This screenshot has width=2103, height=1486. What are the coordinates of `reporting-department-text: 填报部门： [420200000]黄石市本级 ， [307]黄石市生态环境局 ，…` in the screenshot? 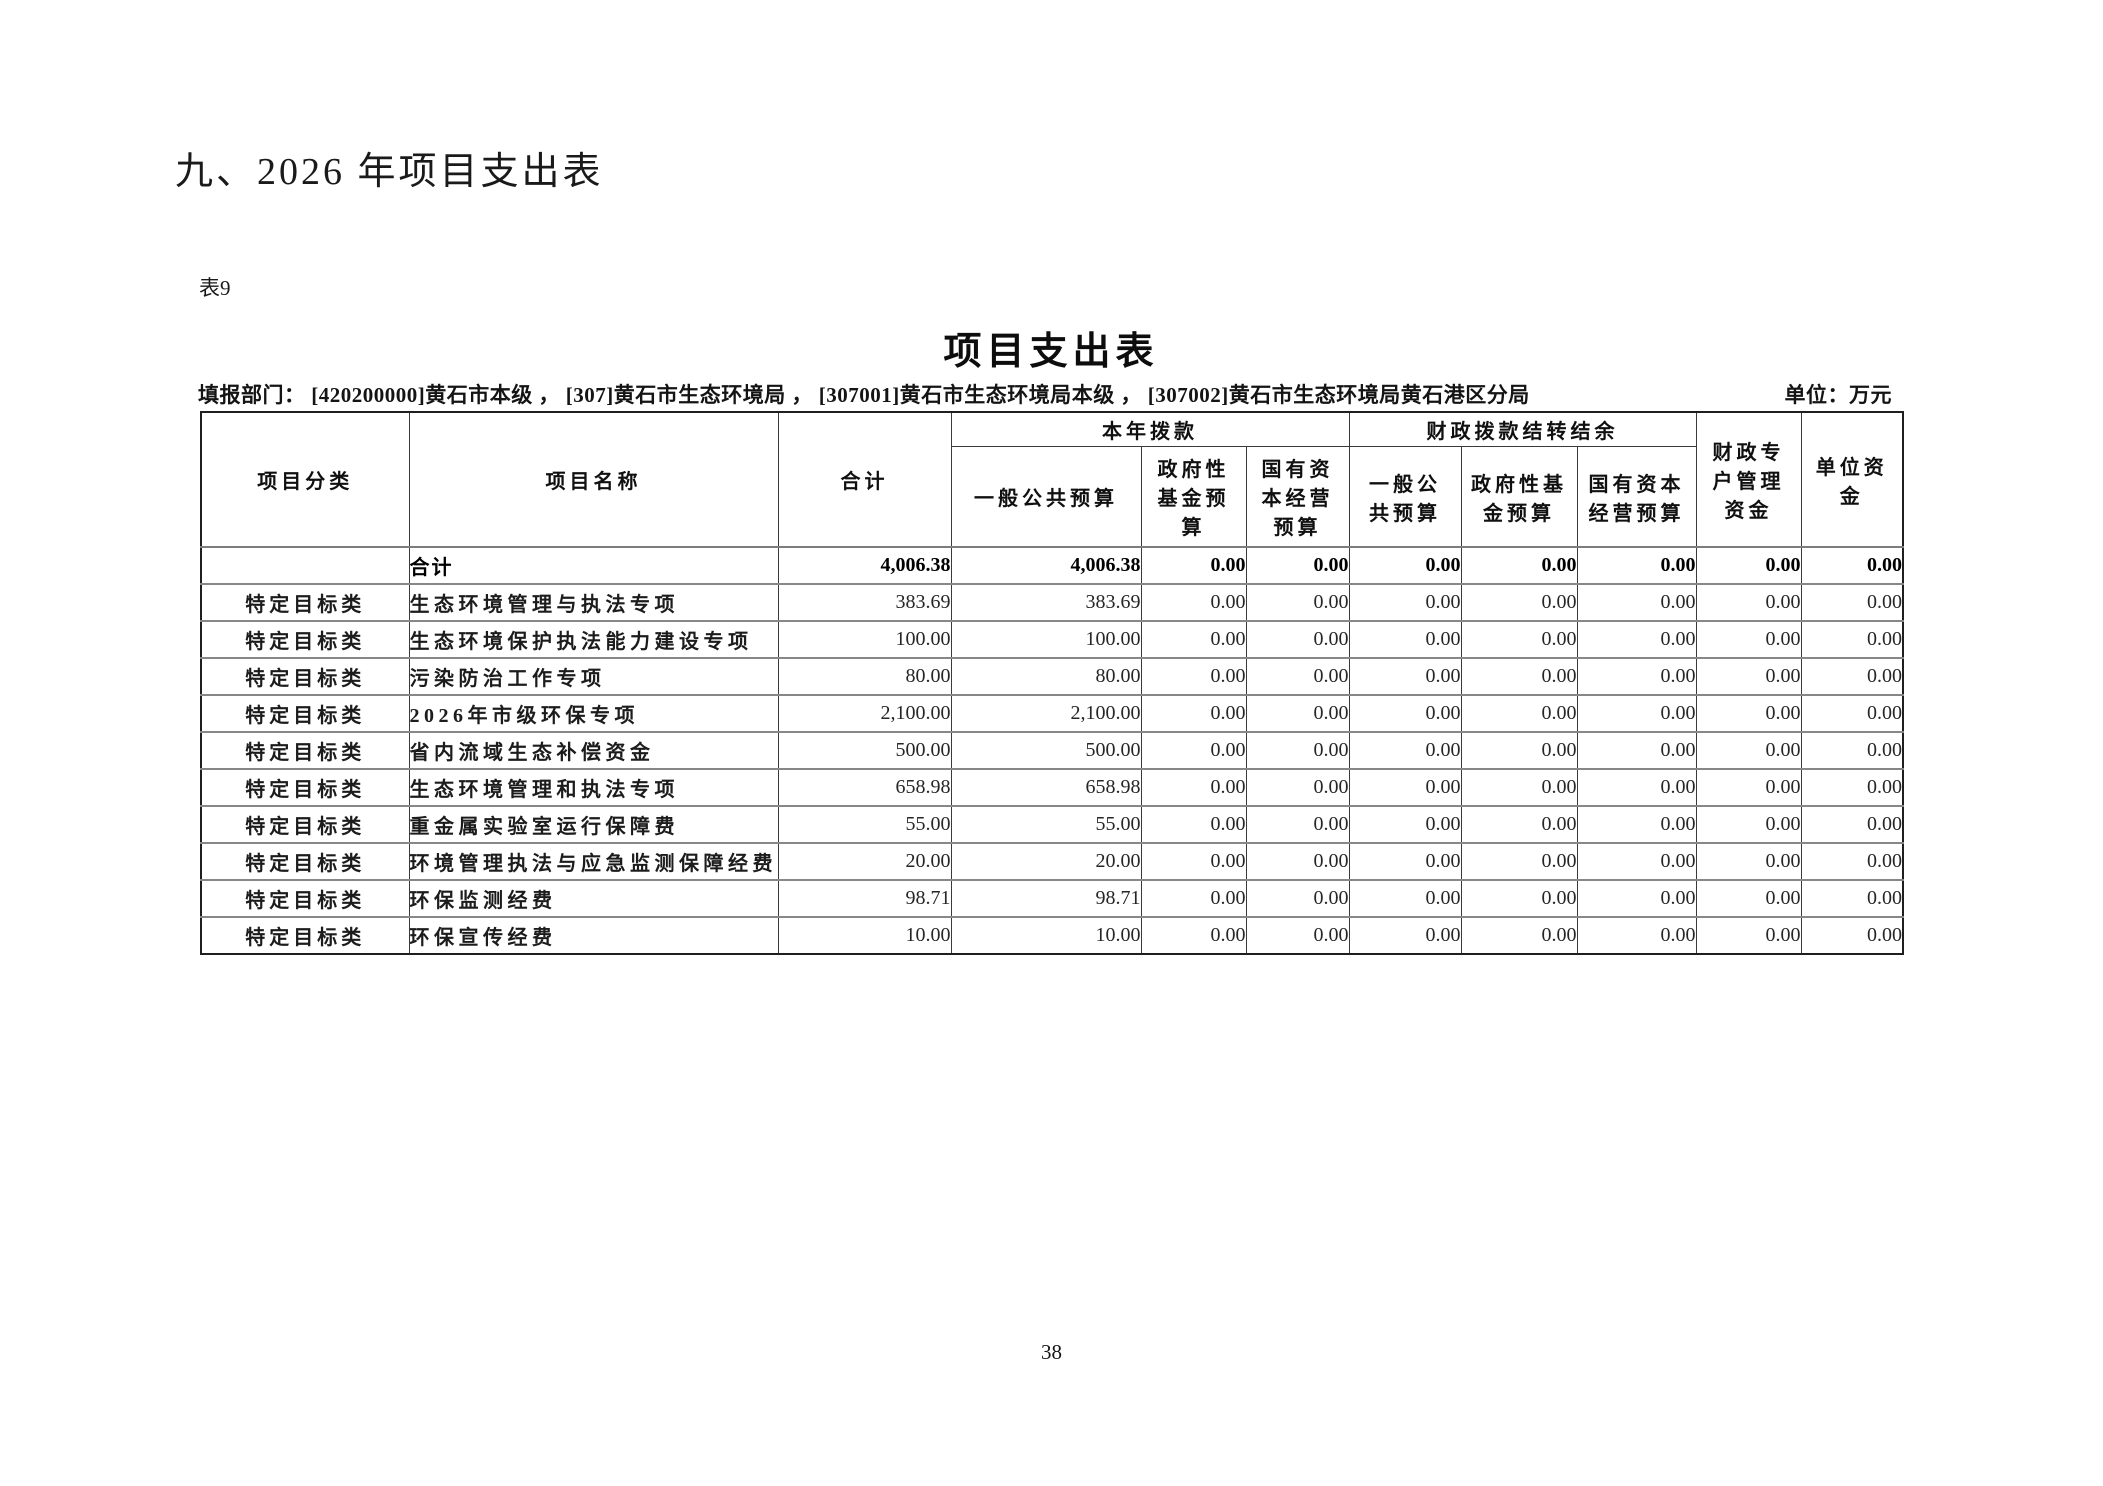 It's located at (864, 395).